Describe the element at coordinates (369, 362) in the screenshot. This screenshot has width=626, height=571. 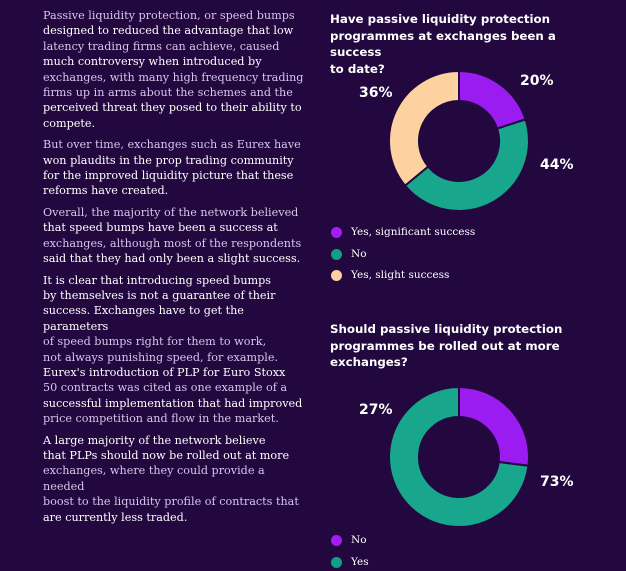
I see `chart-2-title-line: exchanges?` at that location.